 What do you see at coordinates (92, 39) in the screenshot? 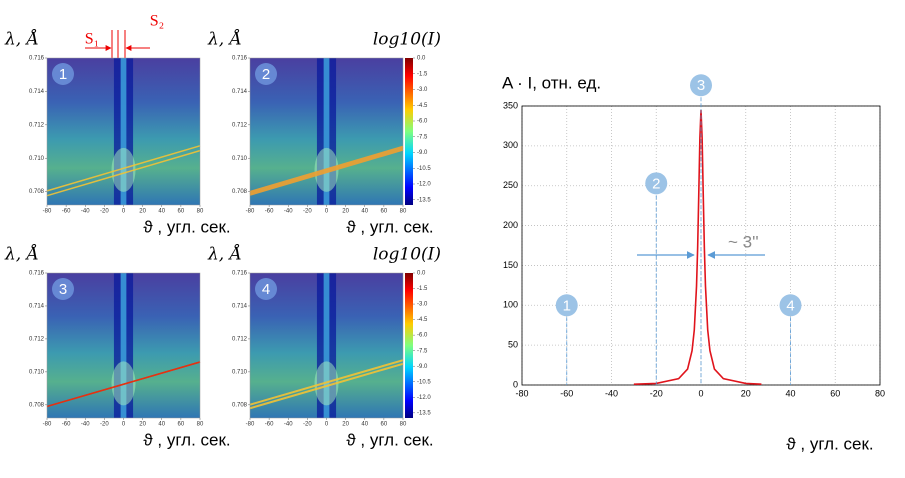
I see `slit-label: S₁` at bounding box center [92, 39].